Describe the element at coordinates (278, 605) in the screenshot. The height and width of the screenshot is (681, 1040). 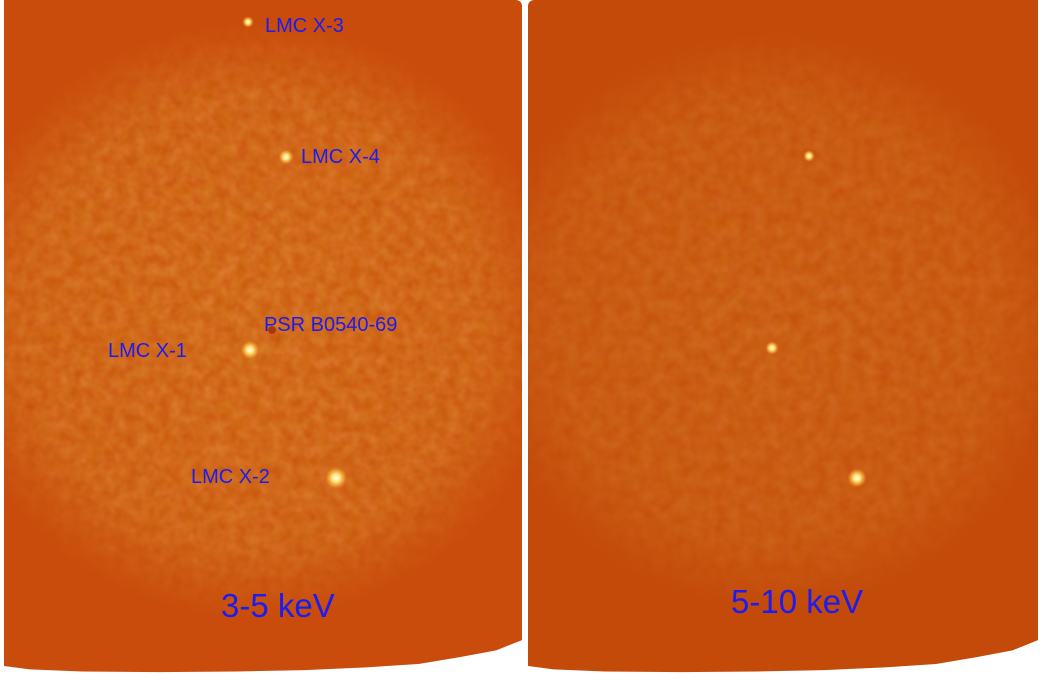
I see `band-label-3-5kev: 3-5 keV` at that location.